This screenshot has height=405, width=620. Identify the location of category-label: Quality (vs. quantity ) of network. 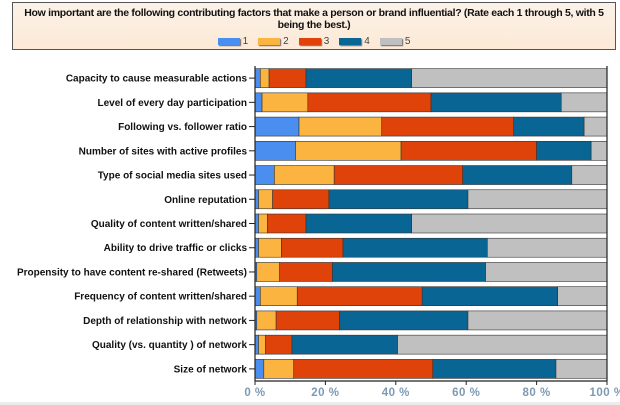
(169, 345).